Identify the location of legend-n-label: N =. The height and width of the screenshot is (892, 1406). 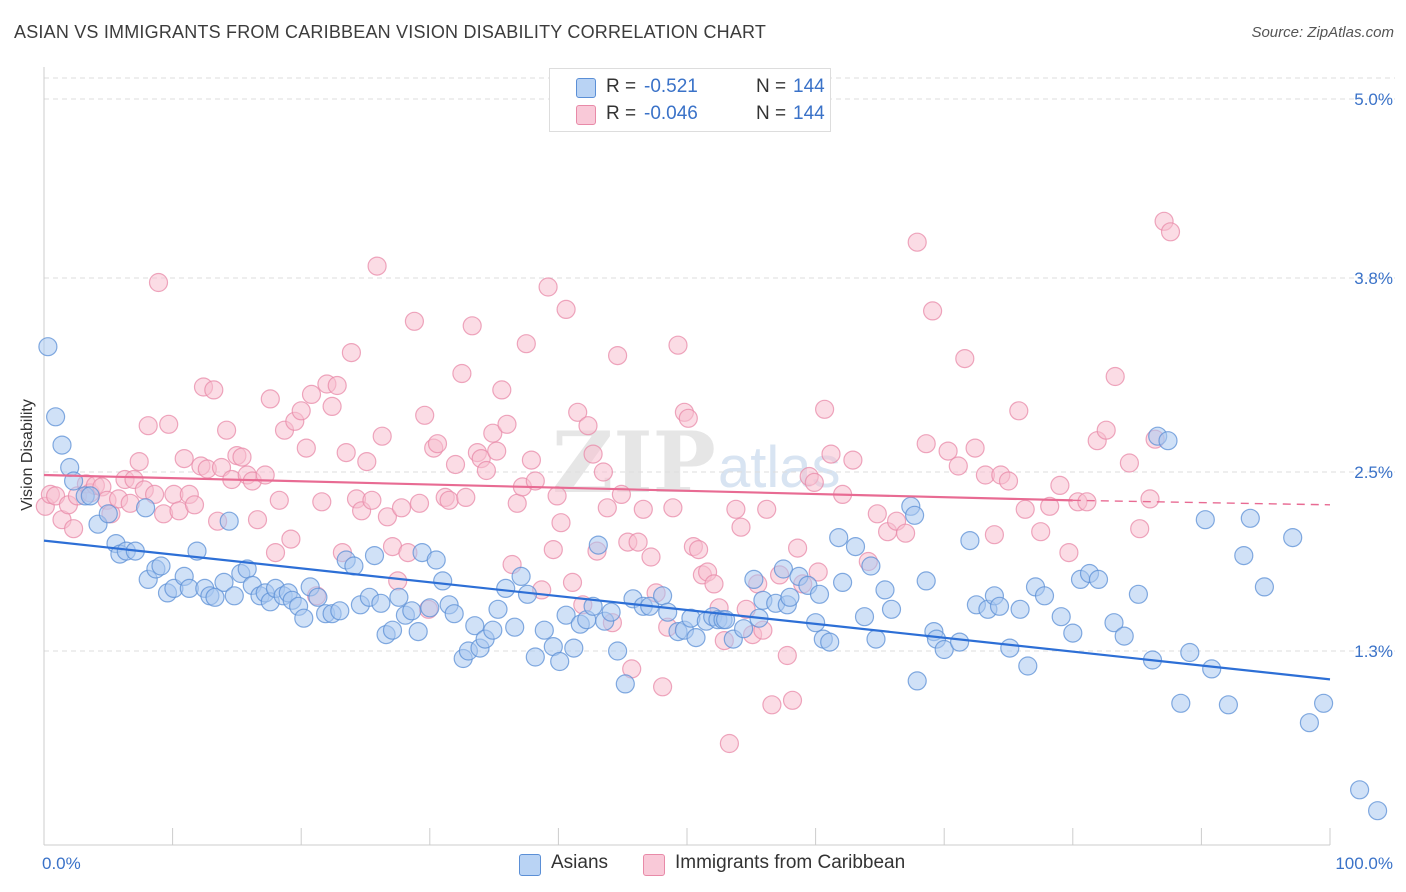
(771, 86).